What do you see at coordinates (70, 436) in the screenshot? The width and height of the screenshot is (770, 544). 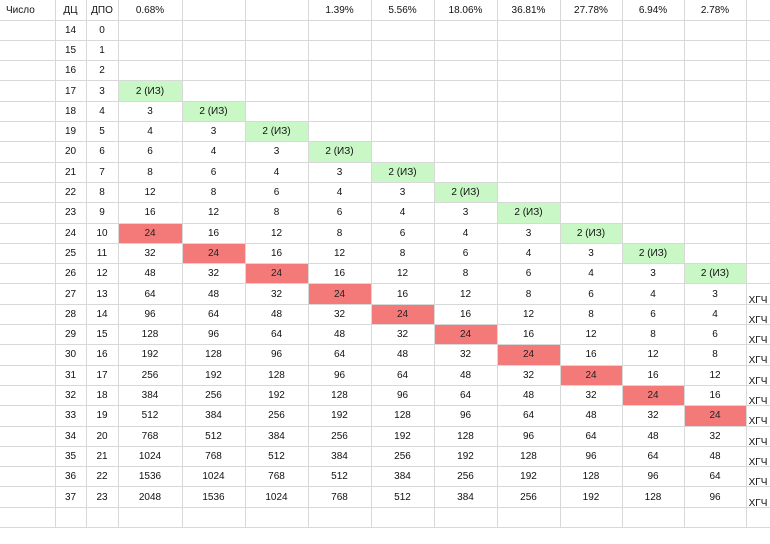 I see `dc-cell: 34` at bounding box center [70, 436].